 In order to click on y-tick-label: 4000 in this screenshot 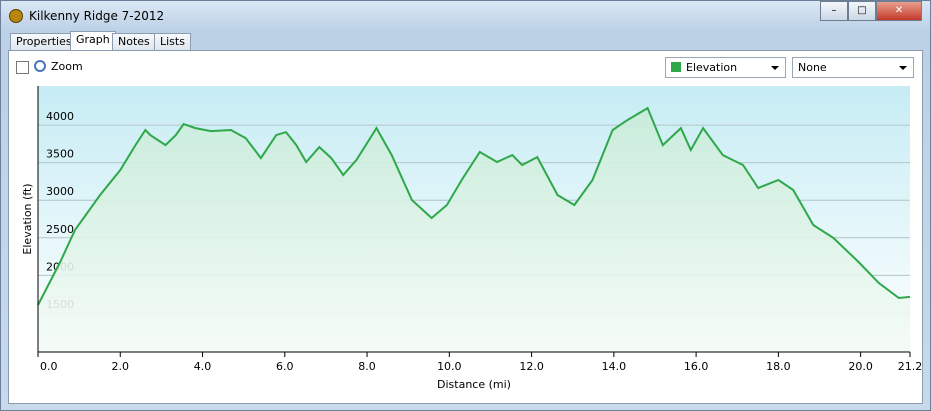, I will do `click(60, 116)`.